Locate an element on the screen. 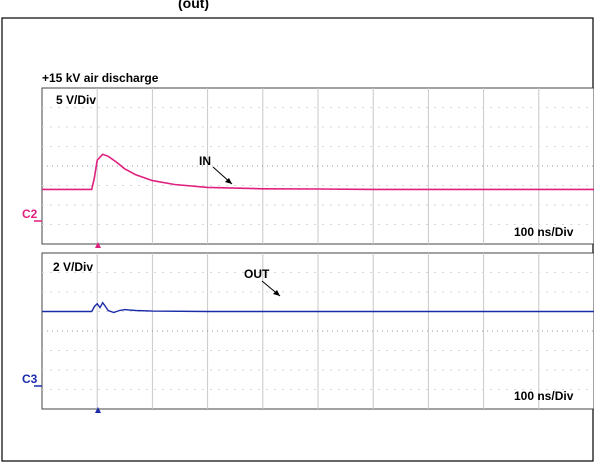 Image resolution: width=594 pixels, height=463 pixels. channel-label-c2: C2 is located at coordinates (30, 214).